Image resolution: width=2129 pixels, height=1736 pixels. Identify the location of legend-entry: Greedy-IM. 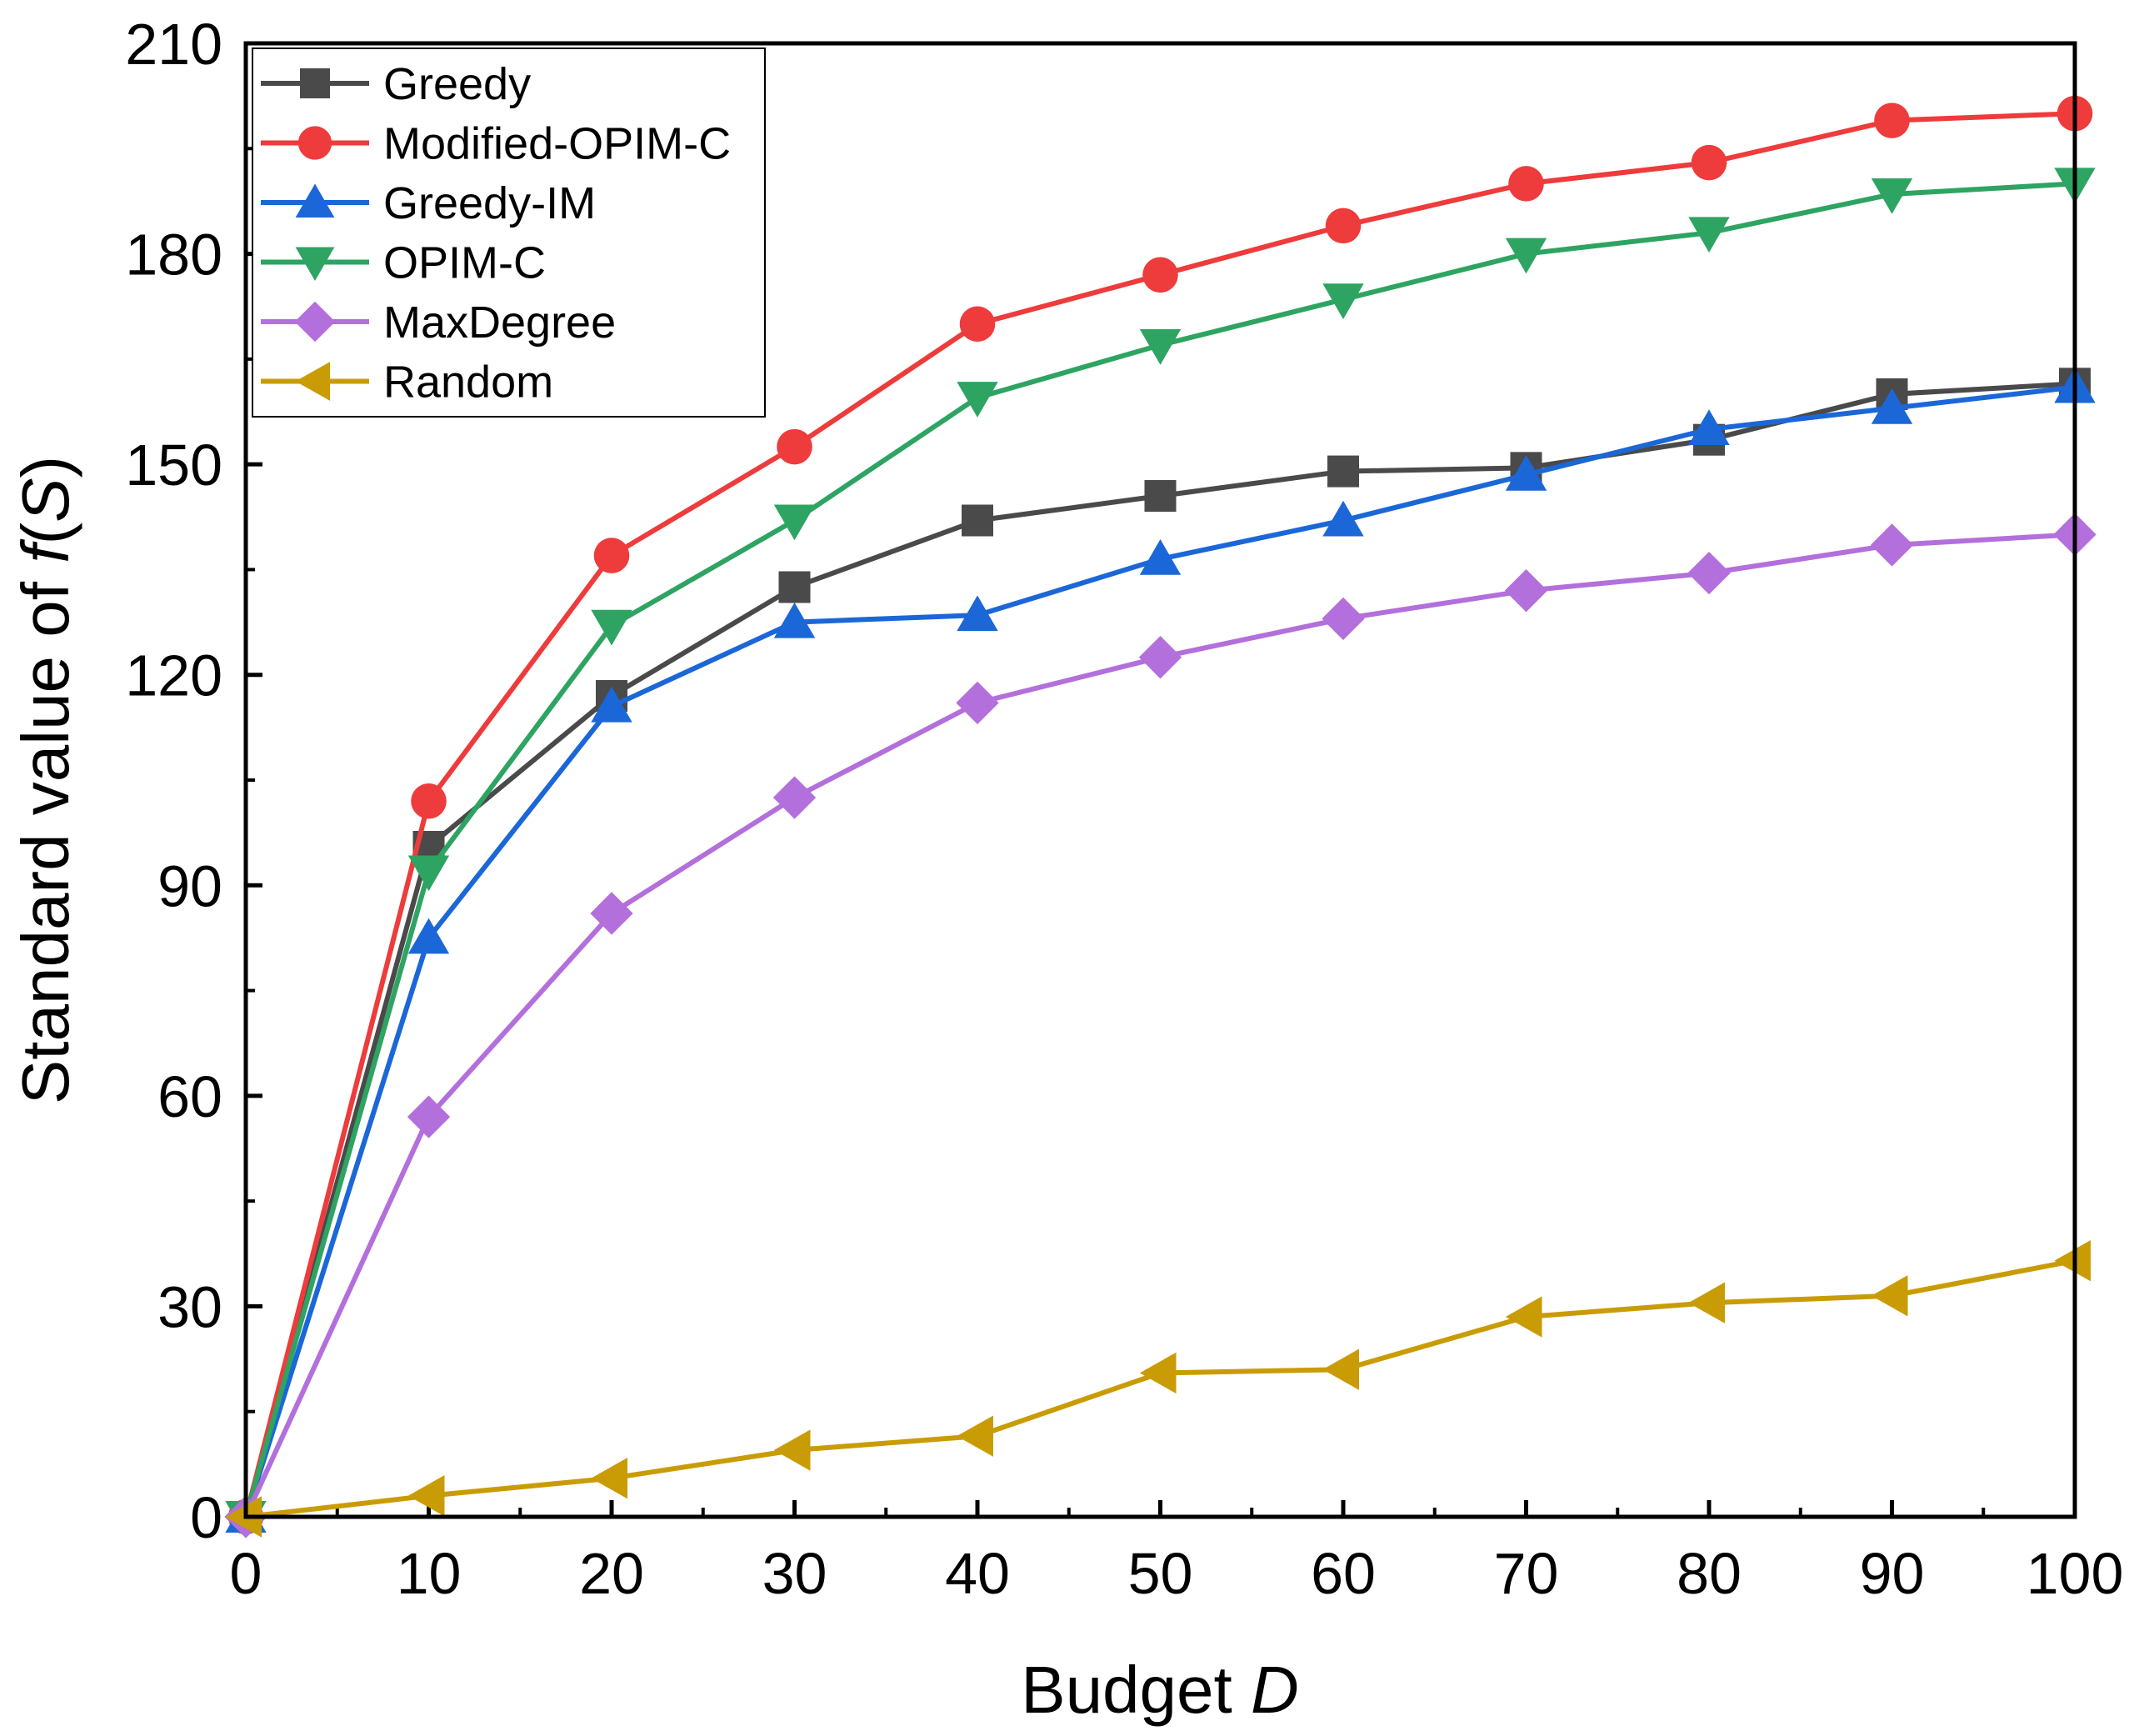
(428, 203).